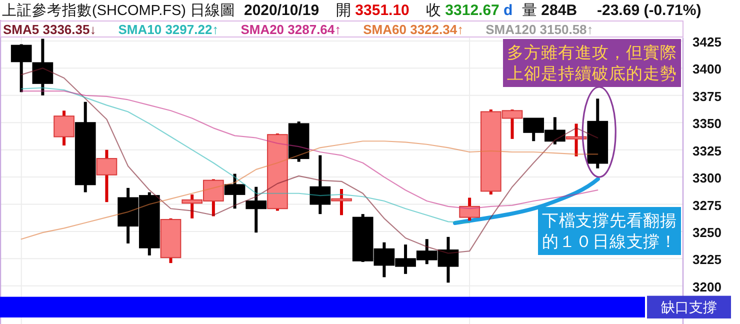 The image size is (740, 324). What do you see at coordinates (707, 150) in the screenshot?
I see `y-tick-label: 3325` at bounding box center [707, 150].